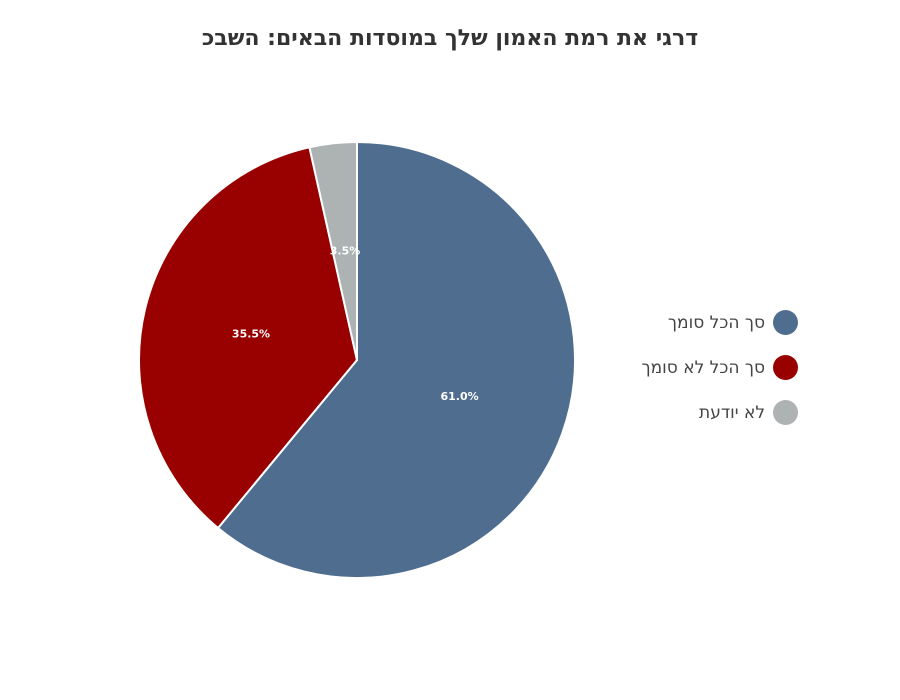  What do you see at coordinates (251, 334) in the screenshot?
I see `pie-data-label: 35.5%` at bounding box center [251, 334].